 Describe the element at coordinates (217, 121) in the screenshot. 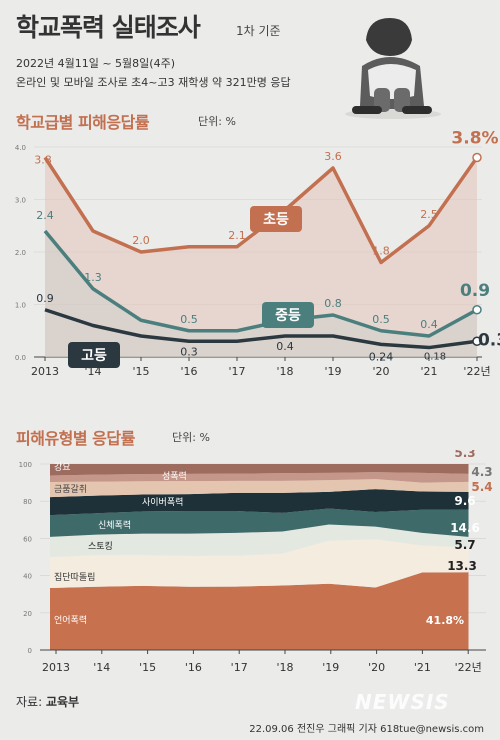

I see `unit-label-1: 단위: %` at that location.